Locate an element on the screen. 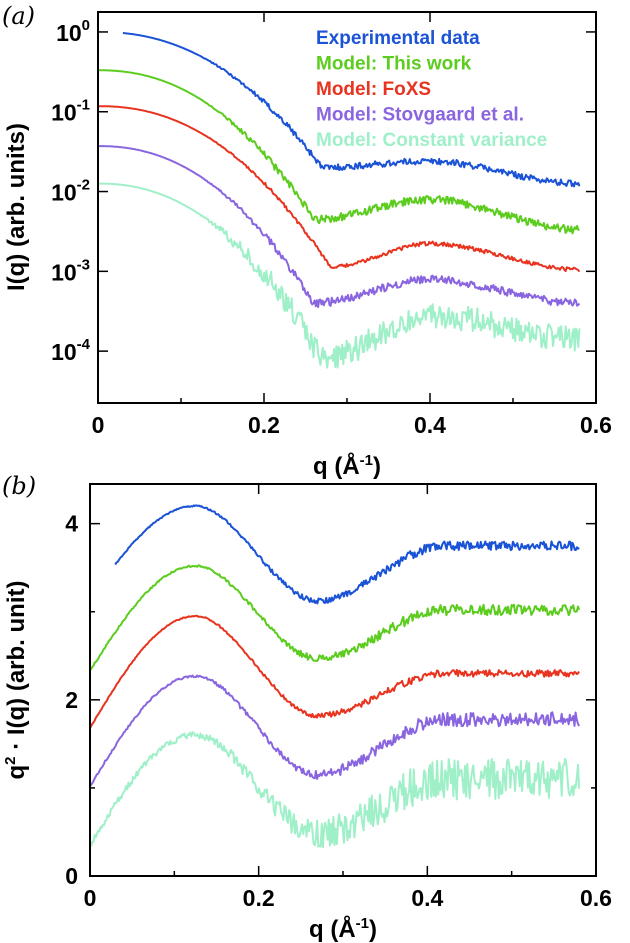 This screenshot has width=630, height=943. panel-a-letter: (a) is located at coordinates (18, 16).